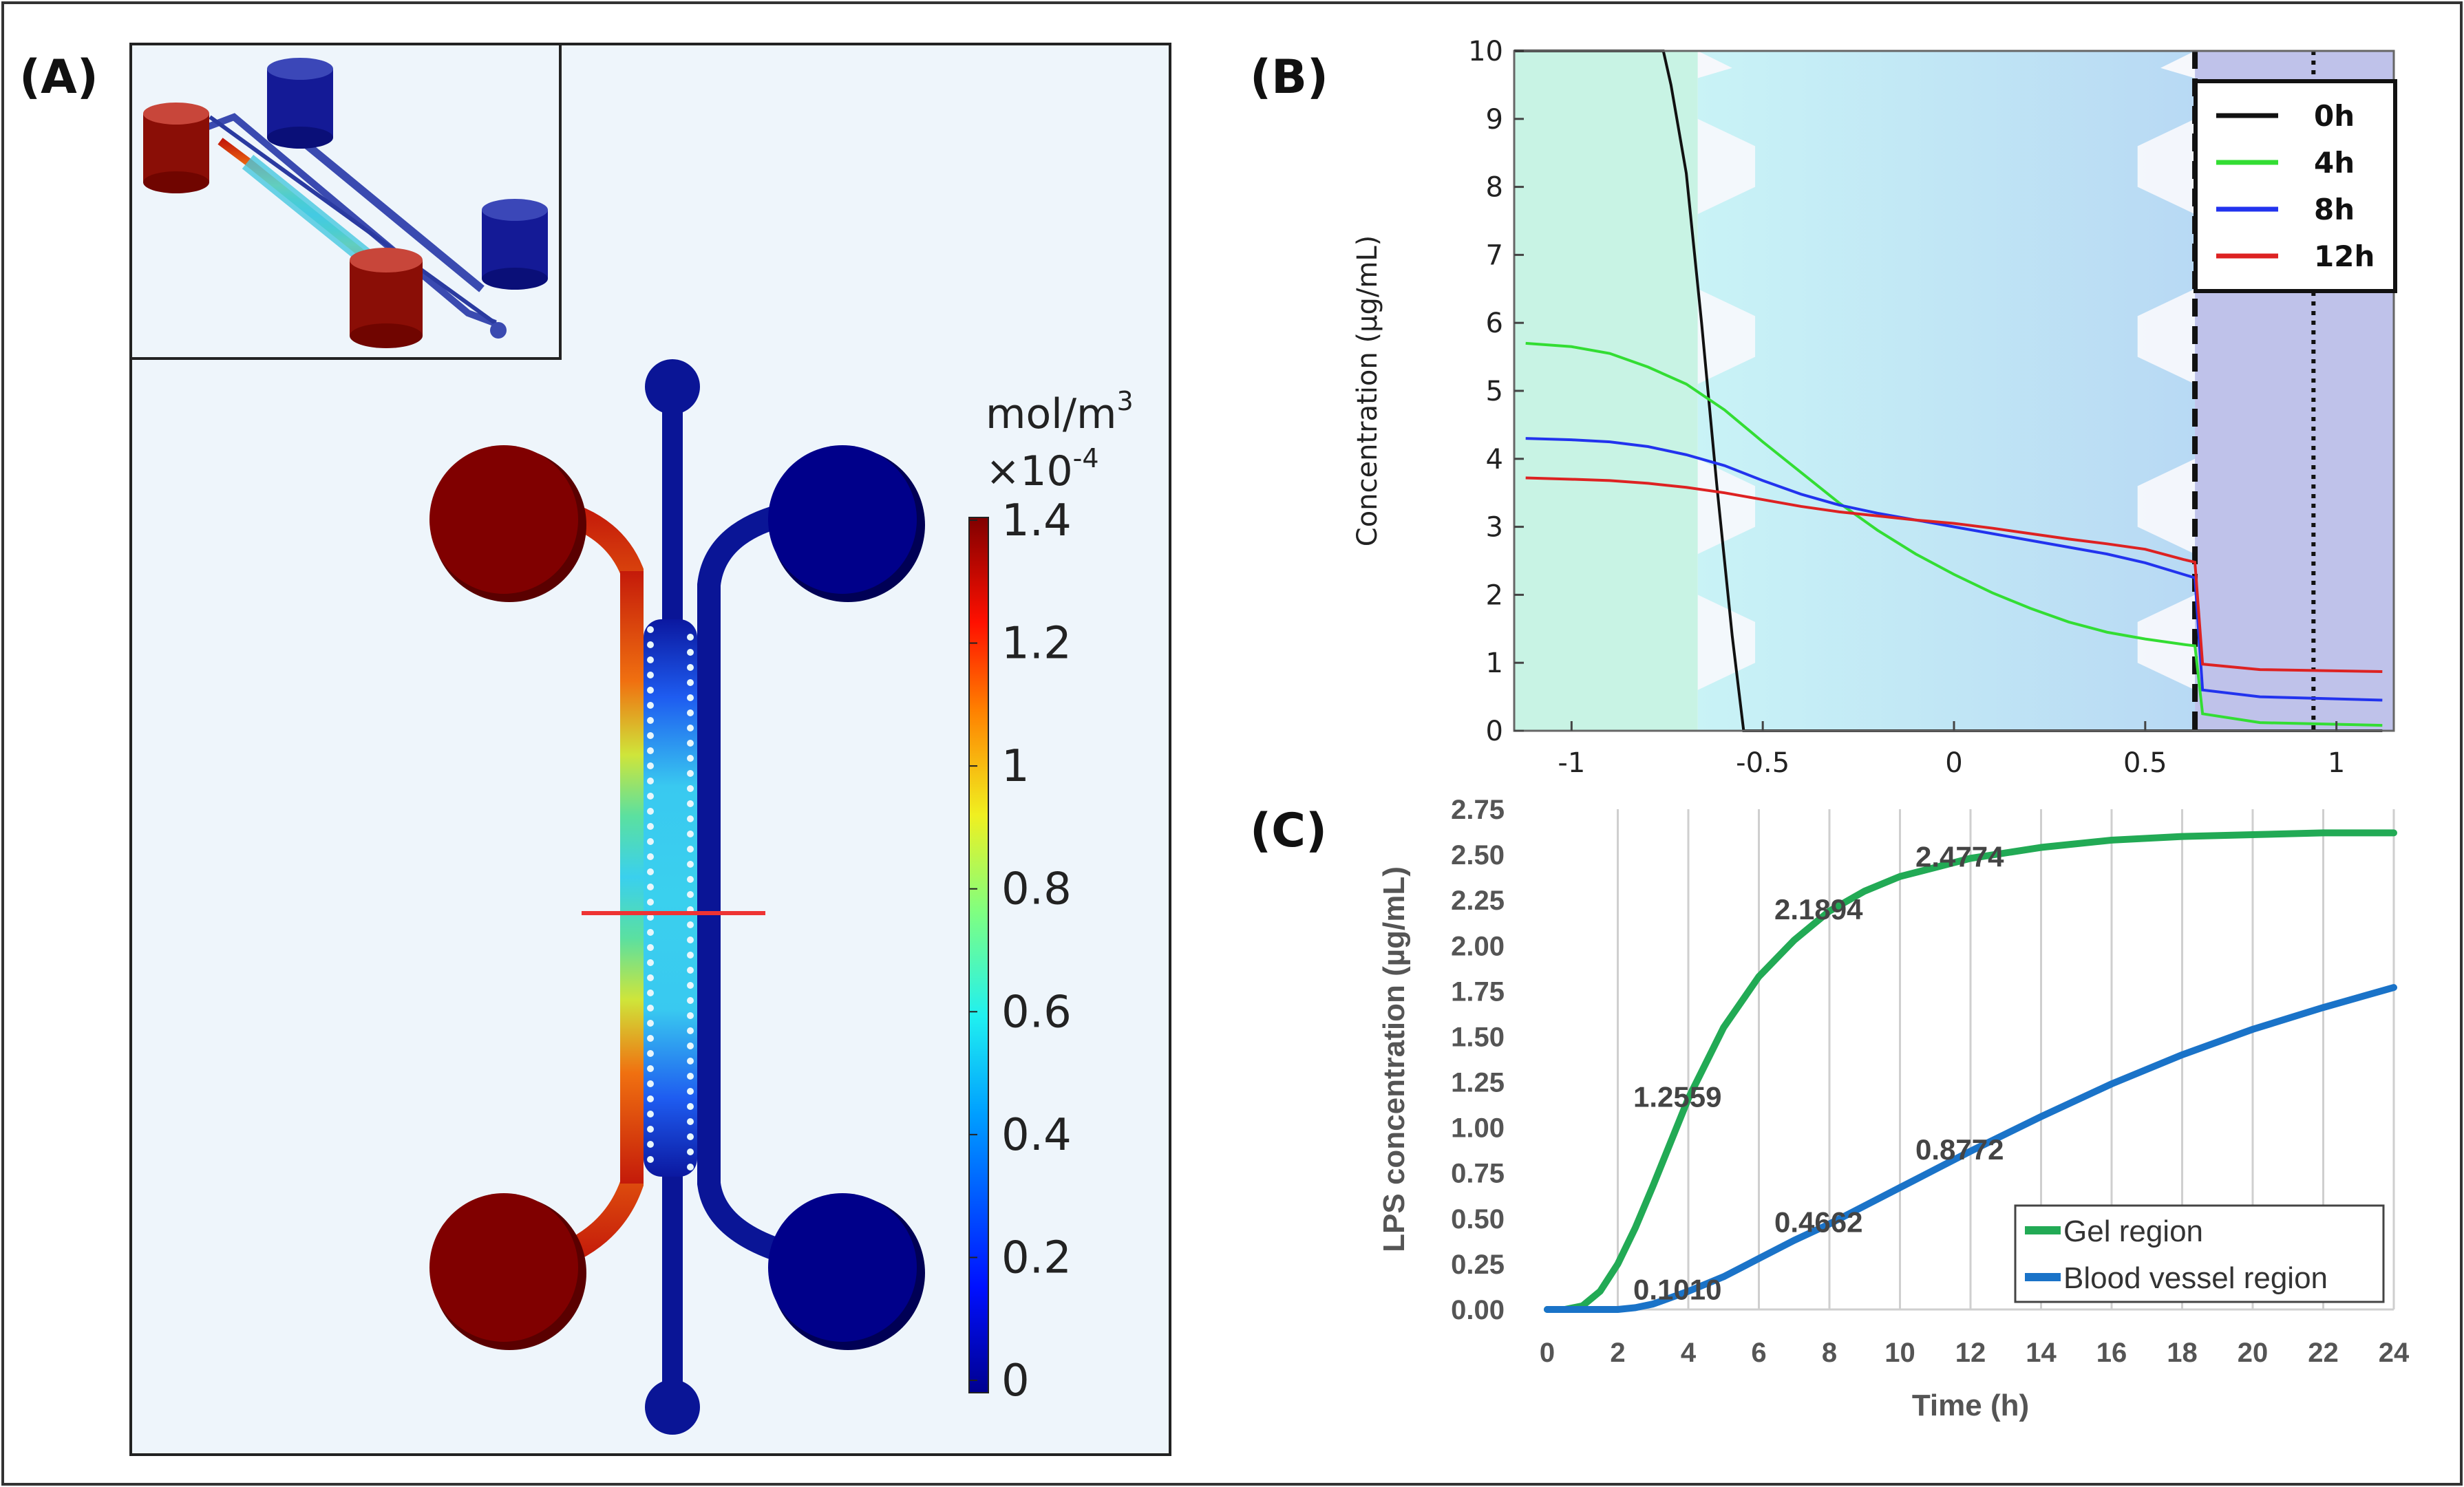 Image resolution: width=2464 pixels, height=1487 pixels. Describe the element at coordinates (1478, 1219) in the screenshot. I see `y-tick-label: 0.50` at that location.